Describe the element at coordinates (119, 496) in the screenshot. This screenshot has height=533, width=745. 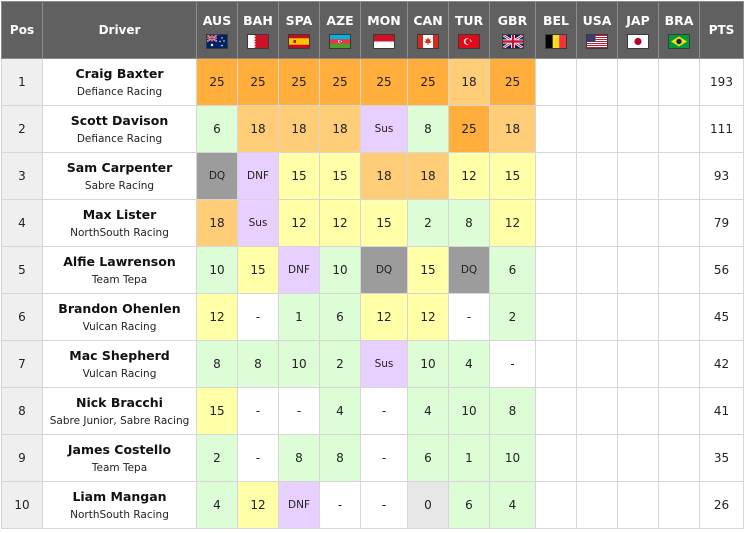
I see `driver-name: Liam Mangan` at that location.